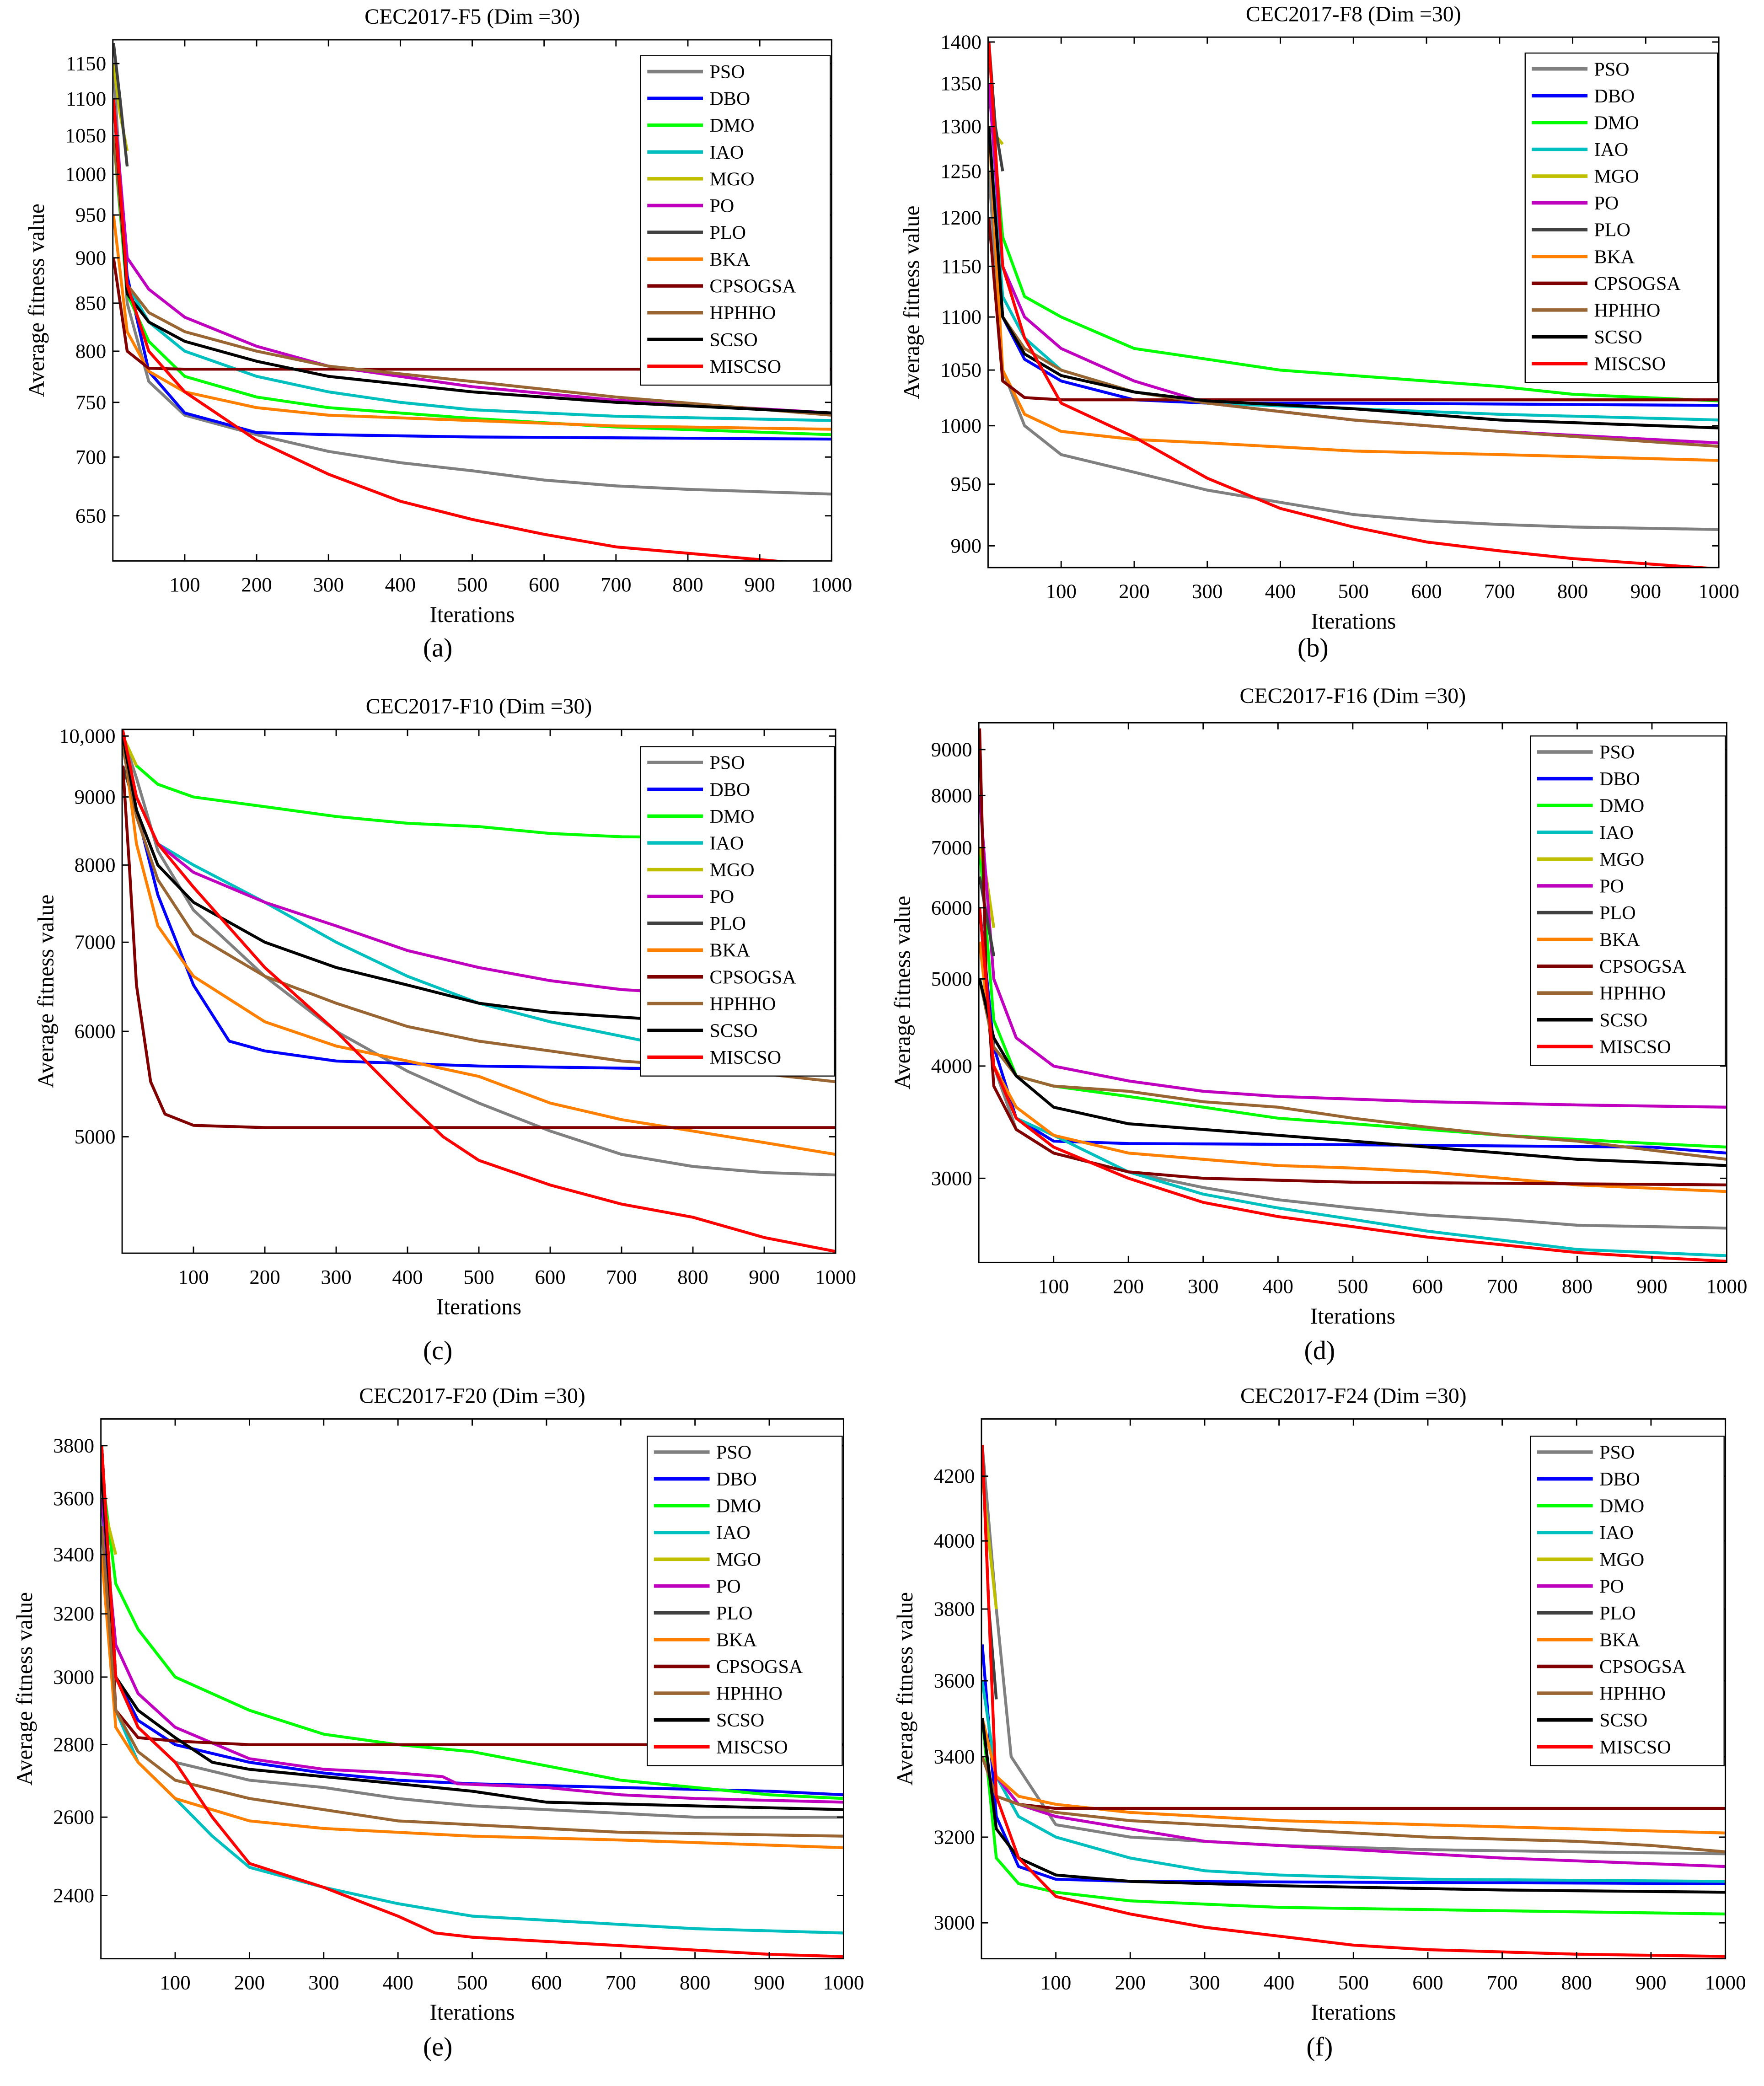 This screenshot has height=2086, width=1764. What do you see at coordinates (90, 456) in the screenshot?
I see `y-tick-label: 700` at bounding box center [90, 456].